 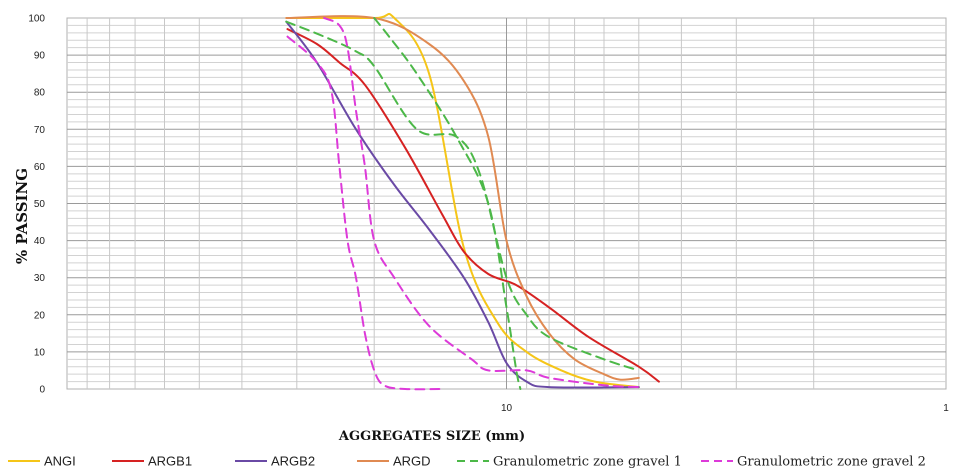 I want to click on y-tick-label: 40, so click(x=40, y=241).